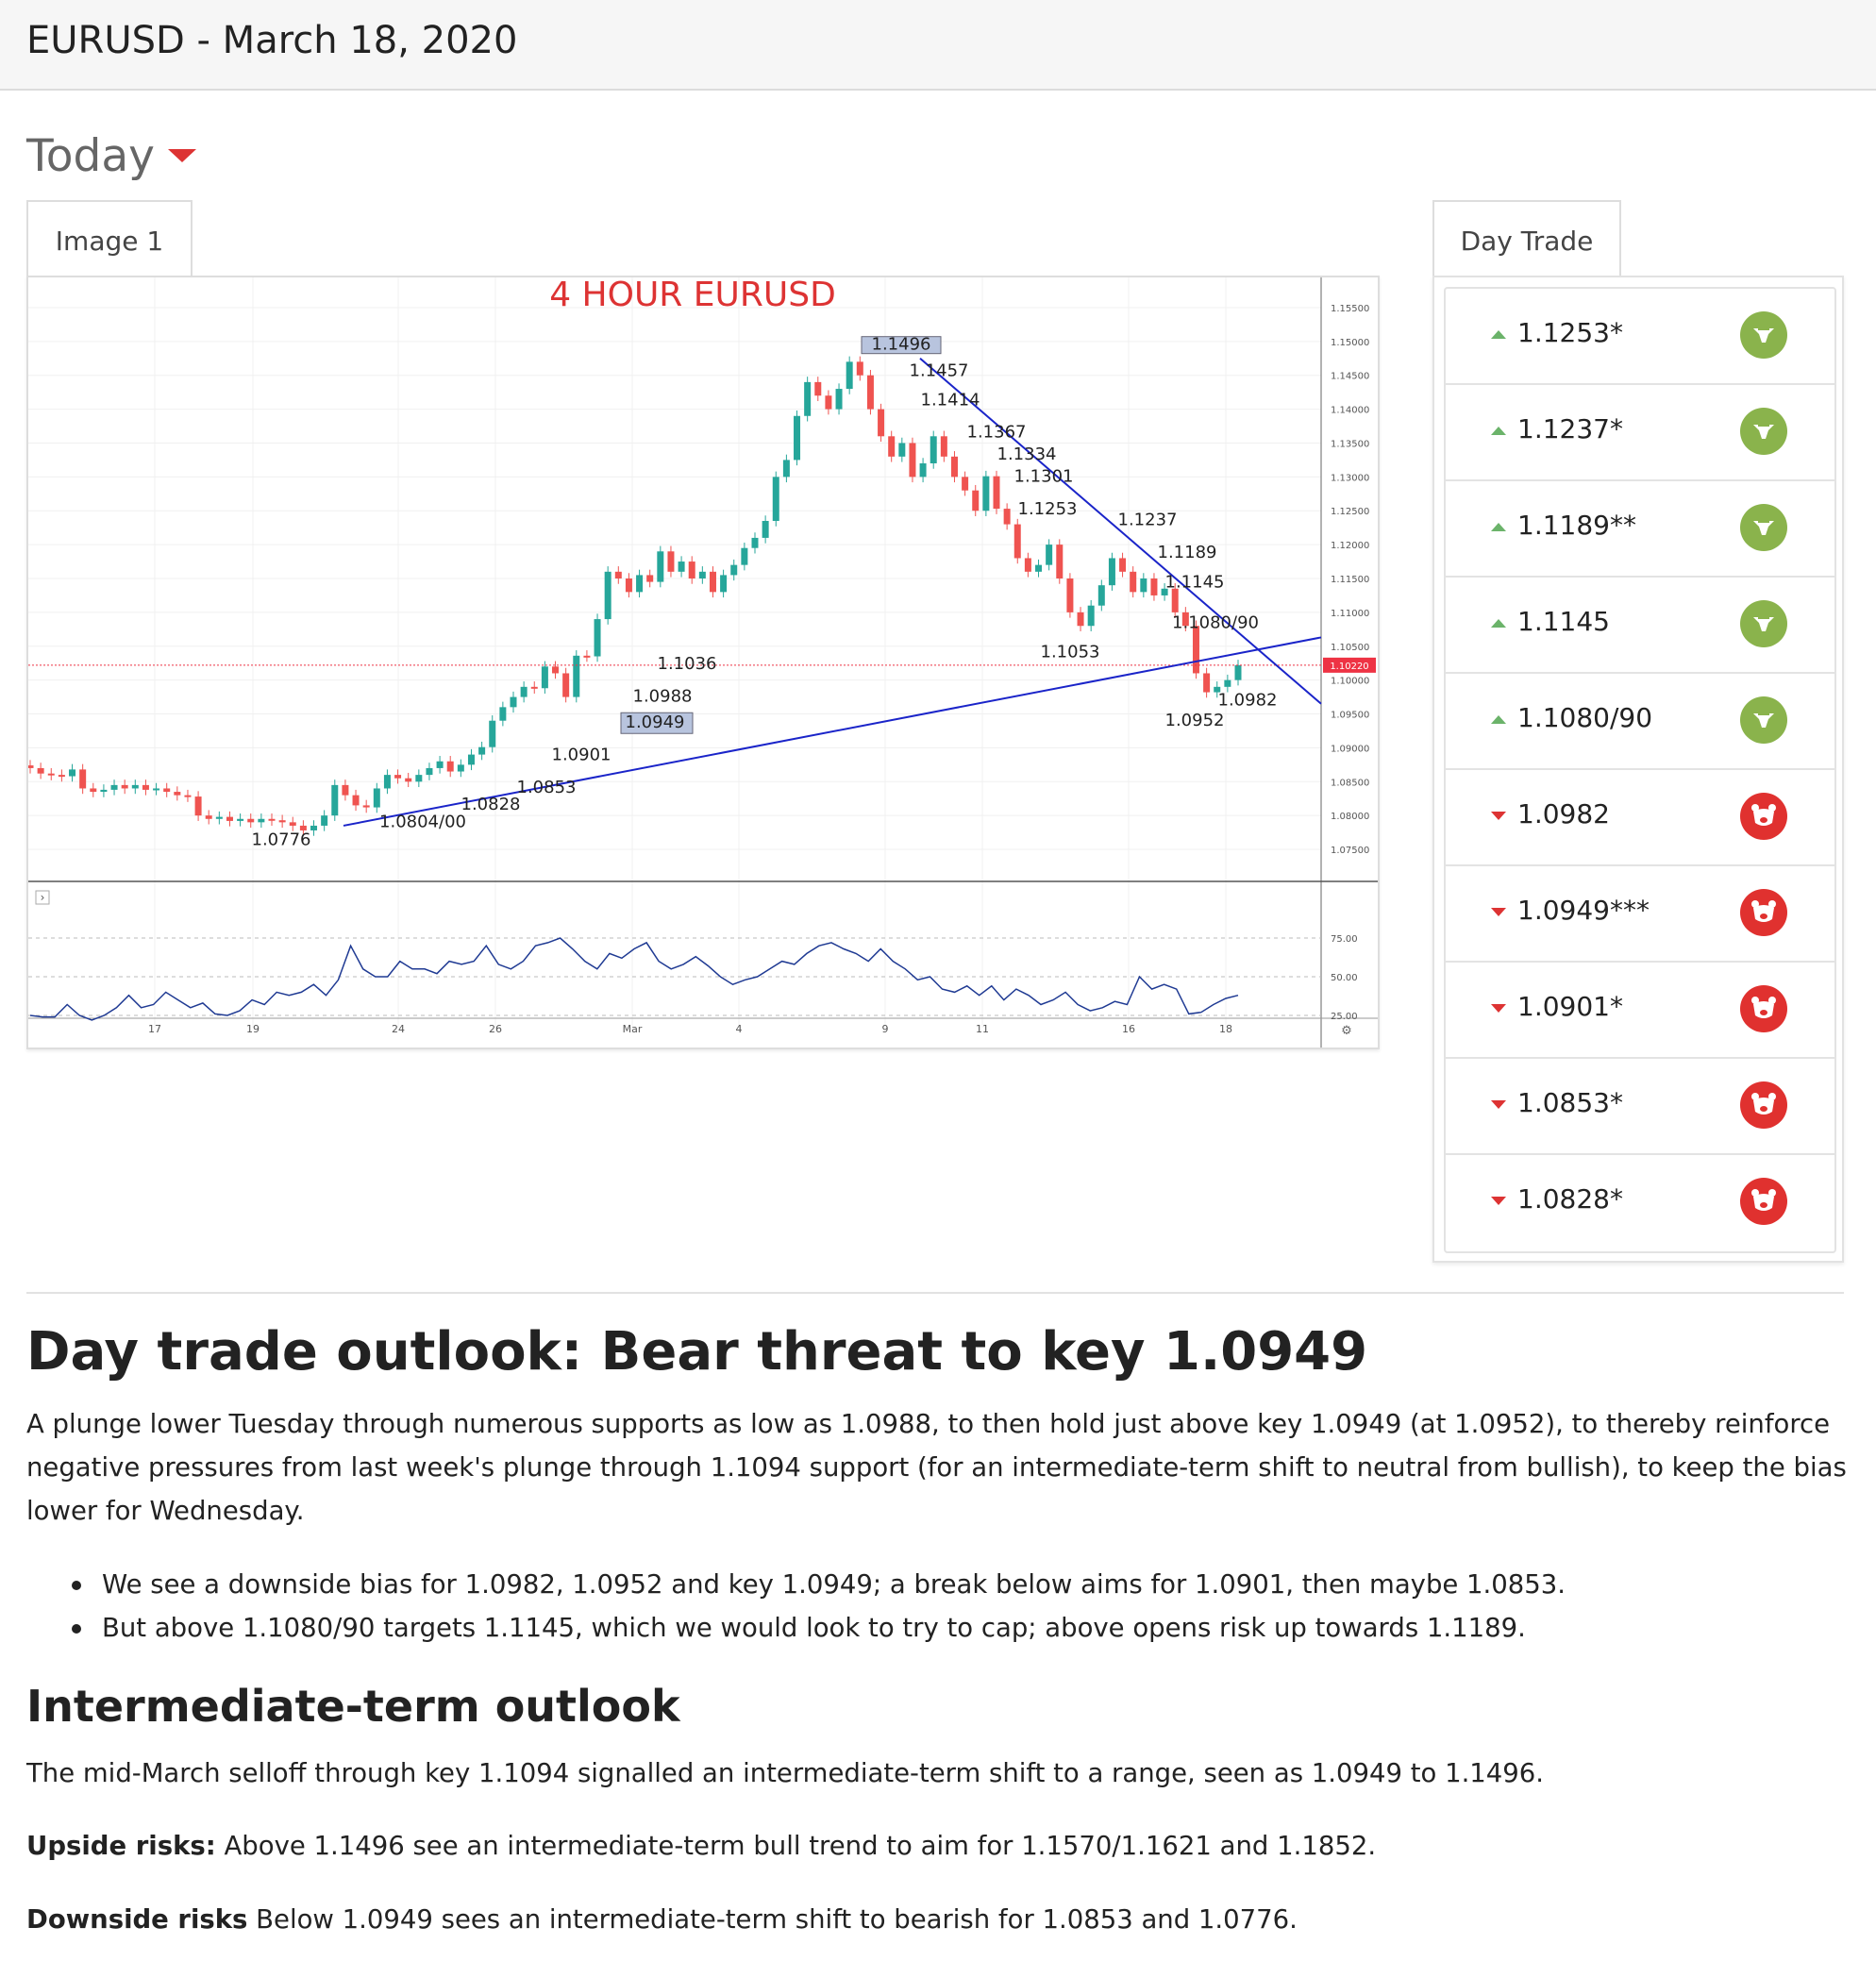 The width and height of the screenshot is (1876, 1961). Describe the element at coordinates (692, 295) in the screenshot. I see `chart-title: 4 HOUR EURUSD` at that location.